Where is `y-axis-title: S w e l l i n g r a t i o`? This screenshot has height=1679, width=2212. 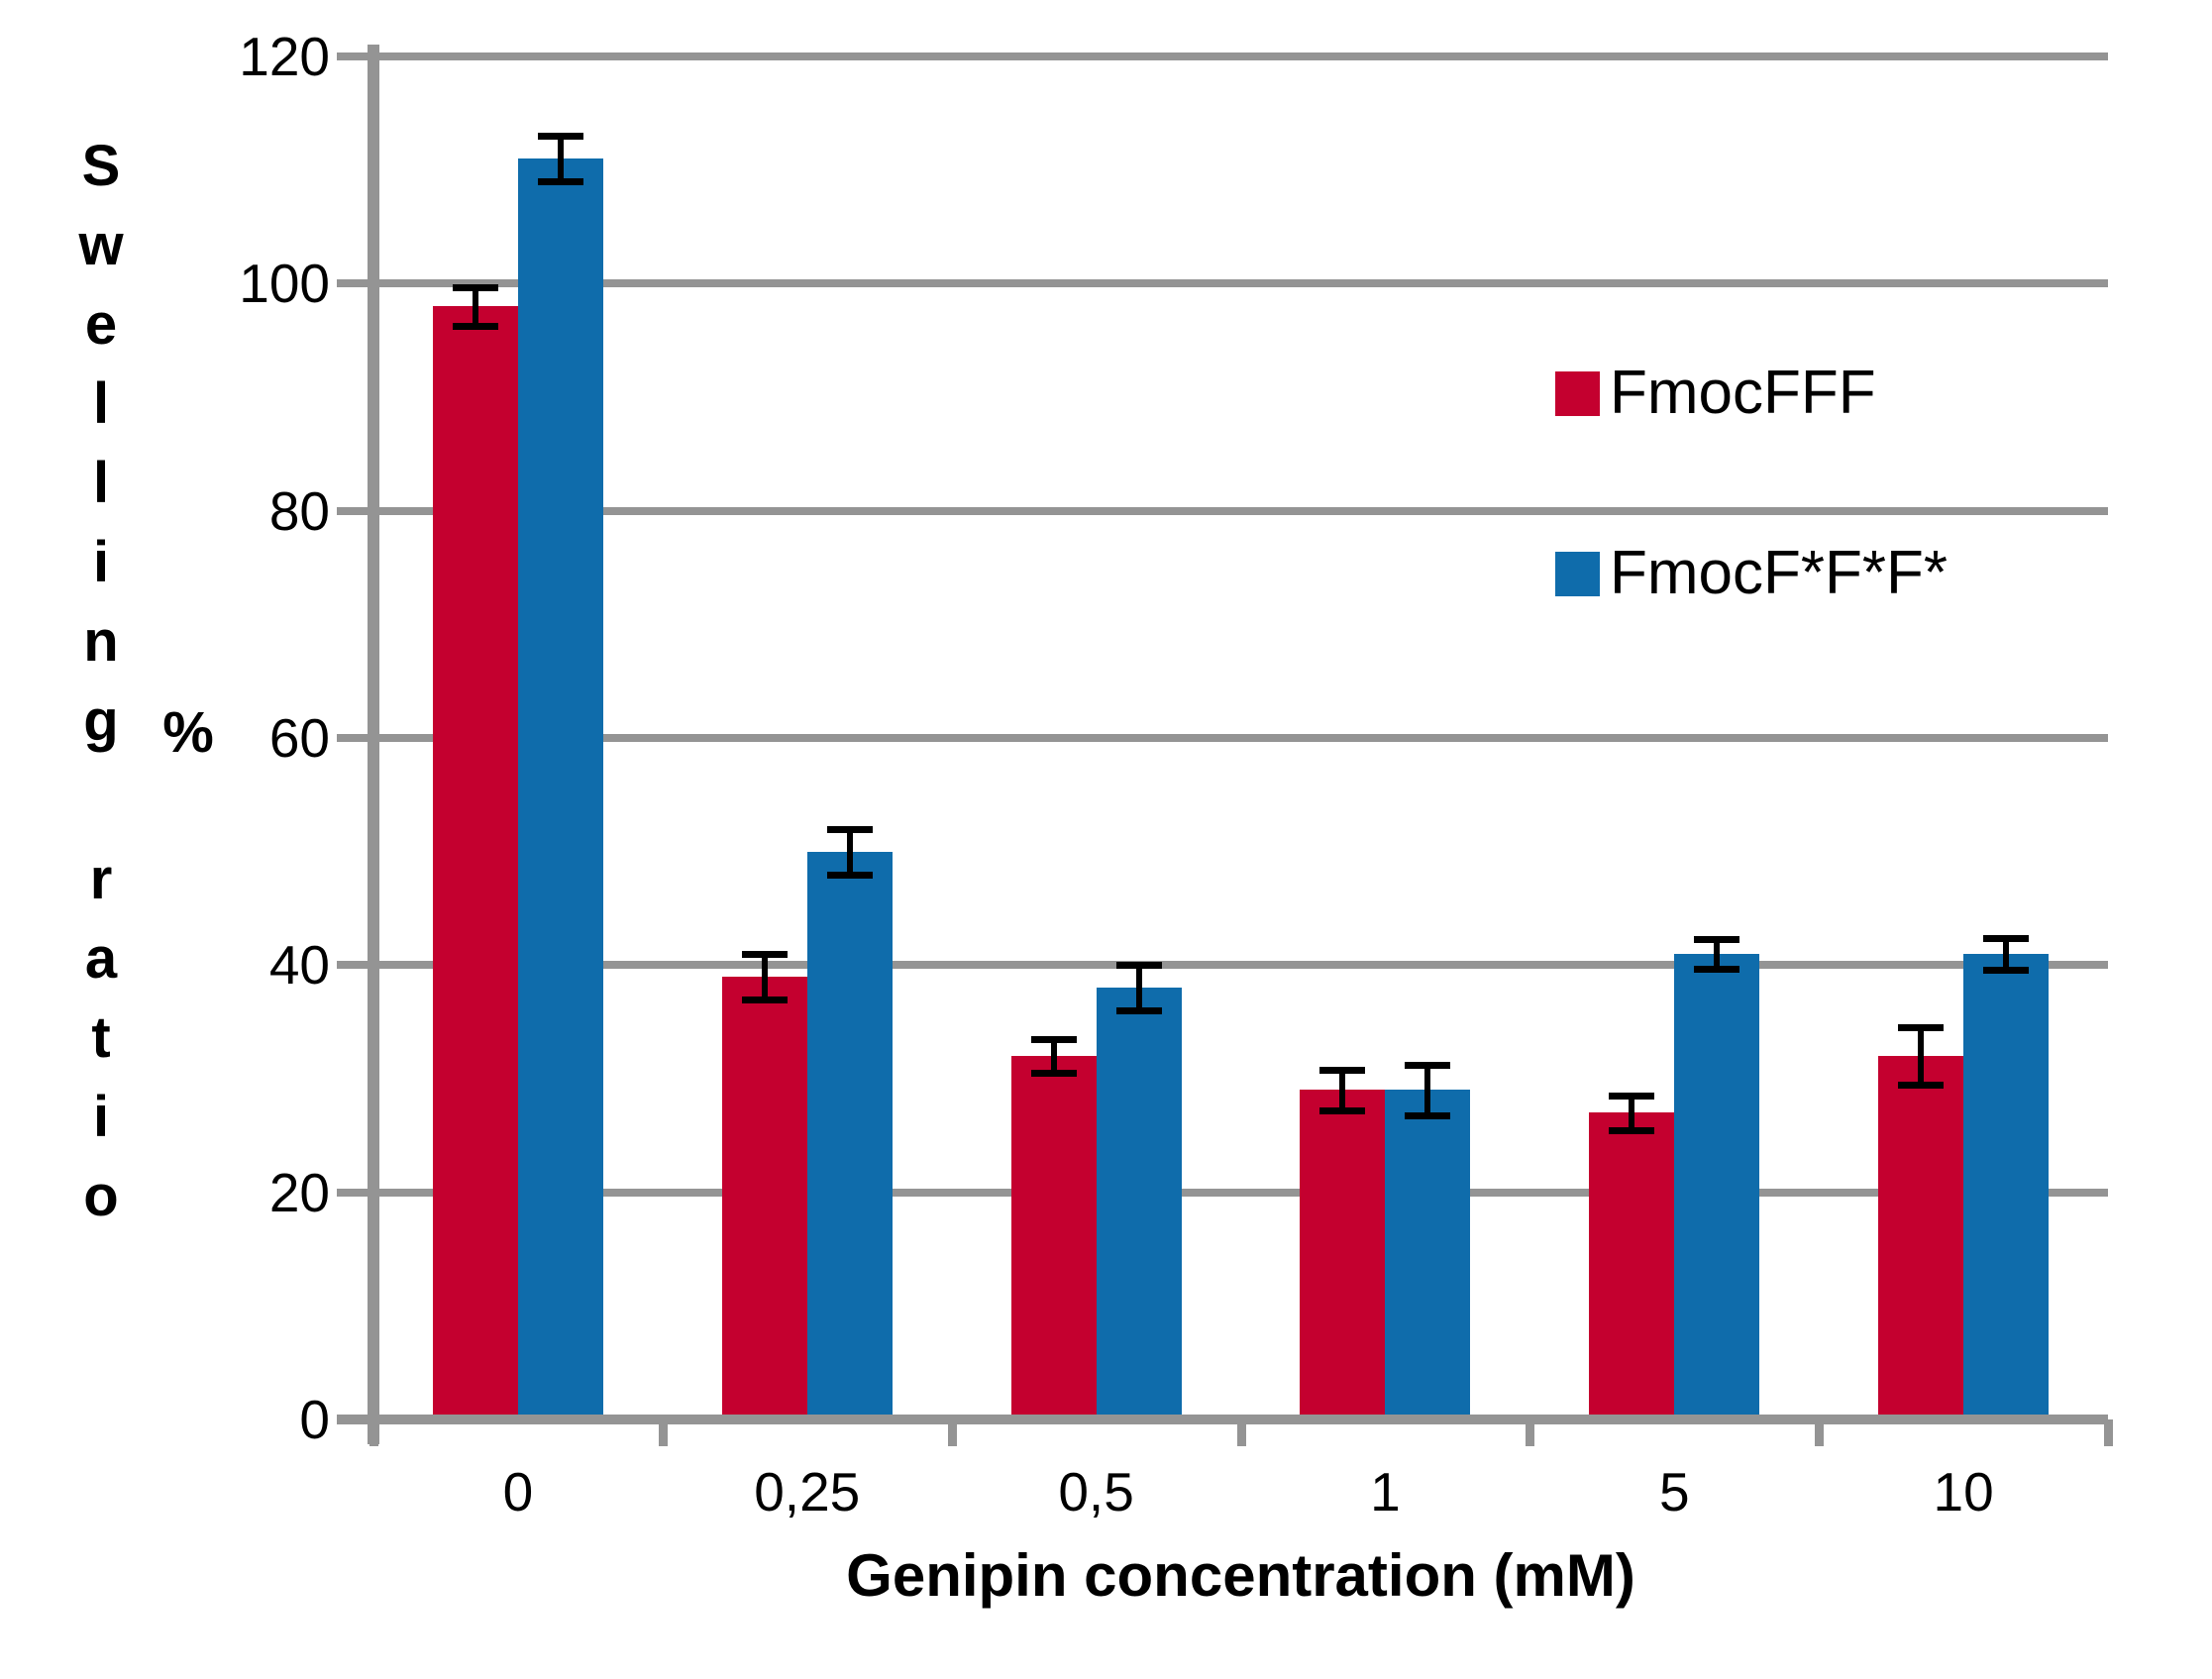
y-axis-title: S w e l l i n g r a t i o is located at coordinates (101, 681).